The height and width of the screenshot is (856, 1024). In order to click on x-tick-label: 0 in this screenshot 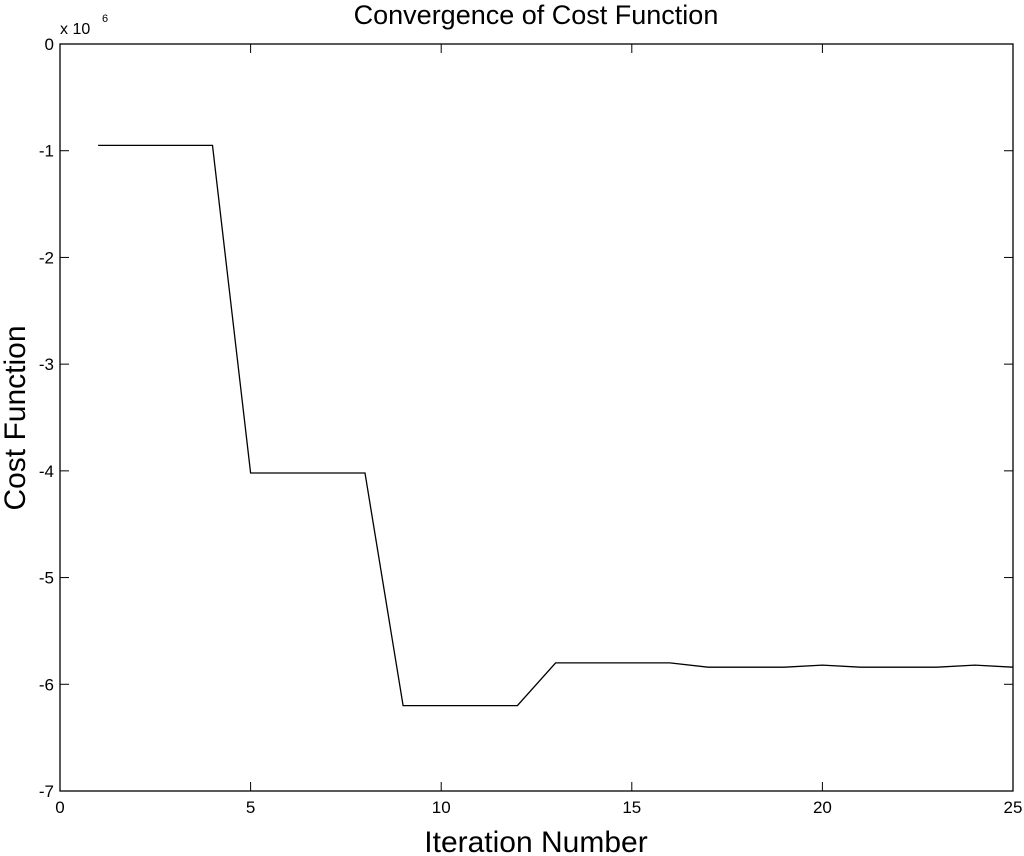, I will do `click(59, 807)`.